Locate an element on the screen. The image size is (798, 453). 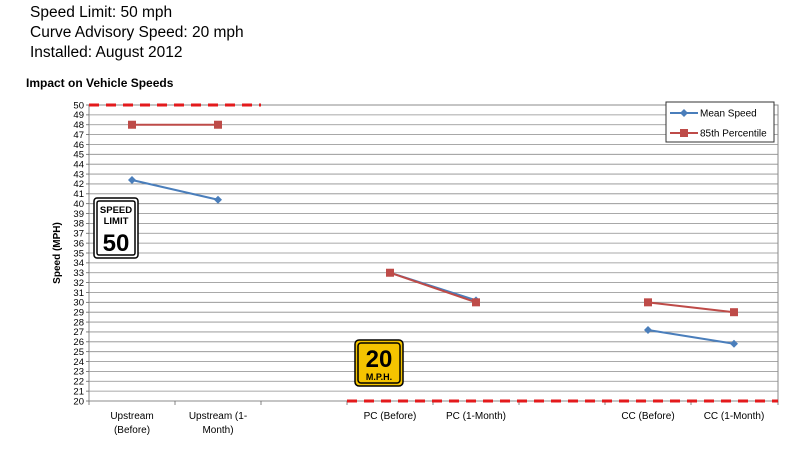
chart-title: Impact on Vehicle Speeds is located at coordinates (100, 83).